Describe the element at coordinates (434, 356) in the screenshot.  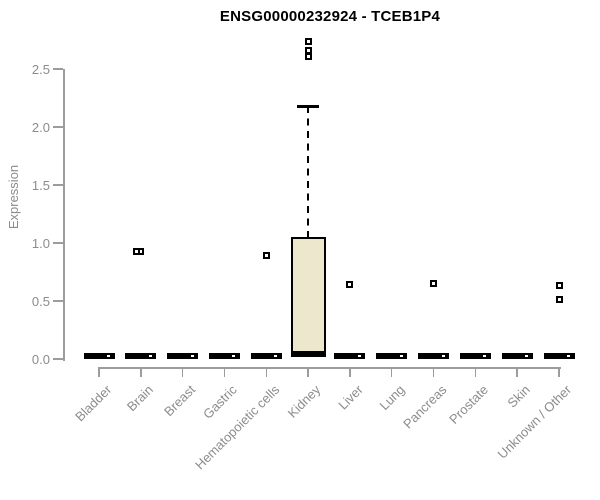
I see `flat-box-pancreas` at that location.